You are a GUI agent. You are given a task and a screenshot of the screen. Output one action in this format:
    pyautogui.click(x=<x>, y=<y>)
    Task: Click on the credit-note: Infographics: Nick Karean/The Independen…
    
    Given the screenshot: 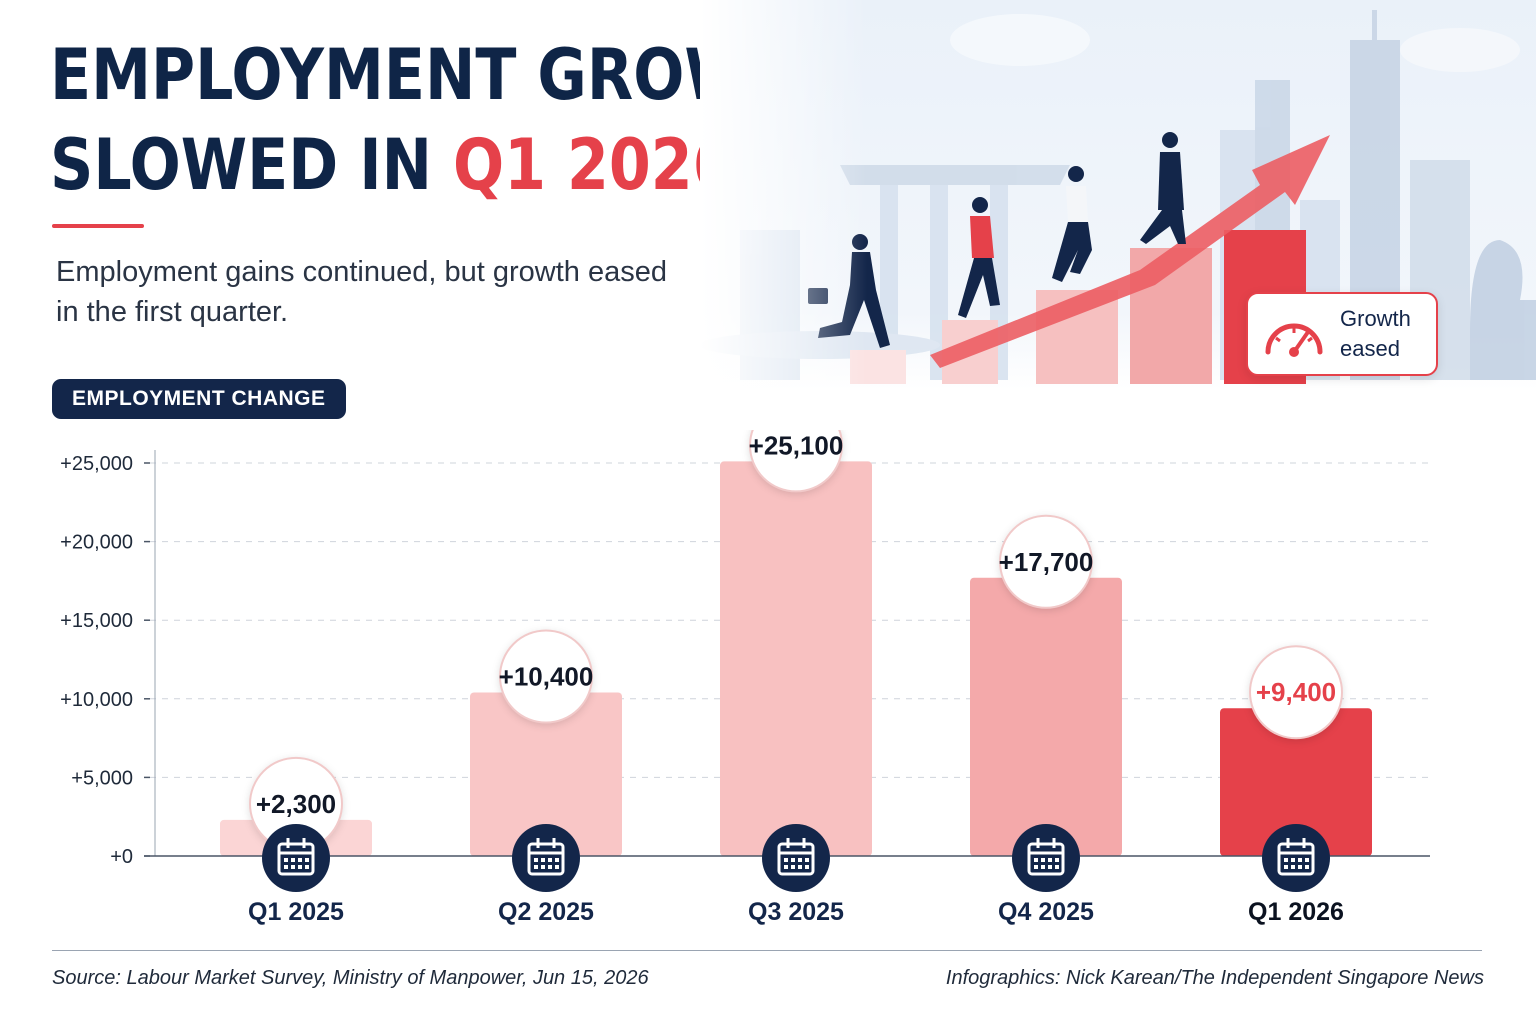 What is the action you would take?
    pyautogui.click(x=1214, y=978)
    